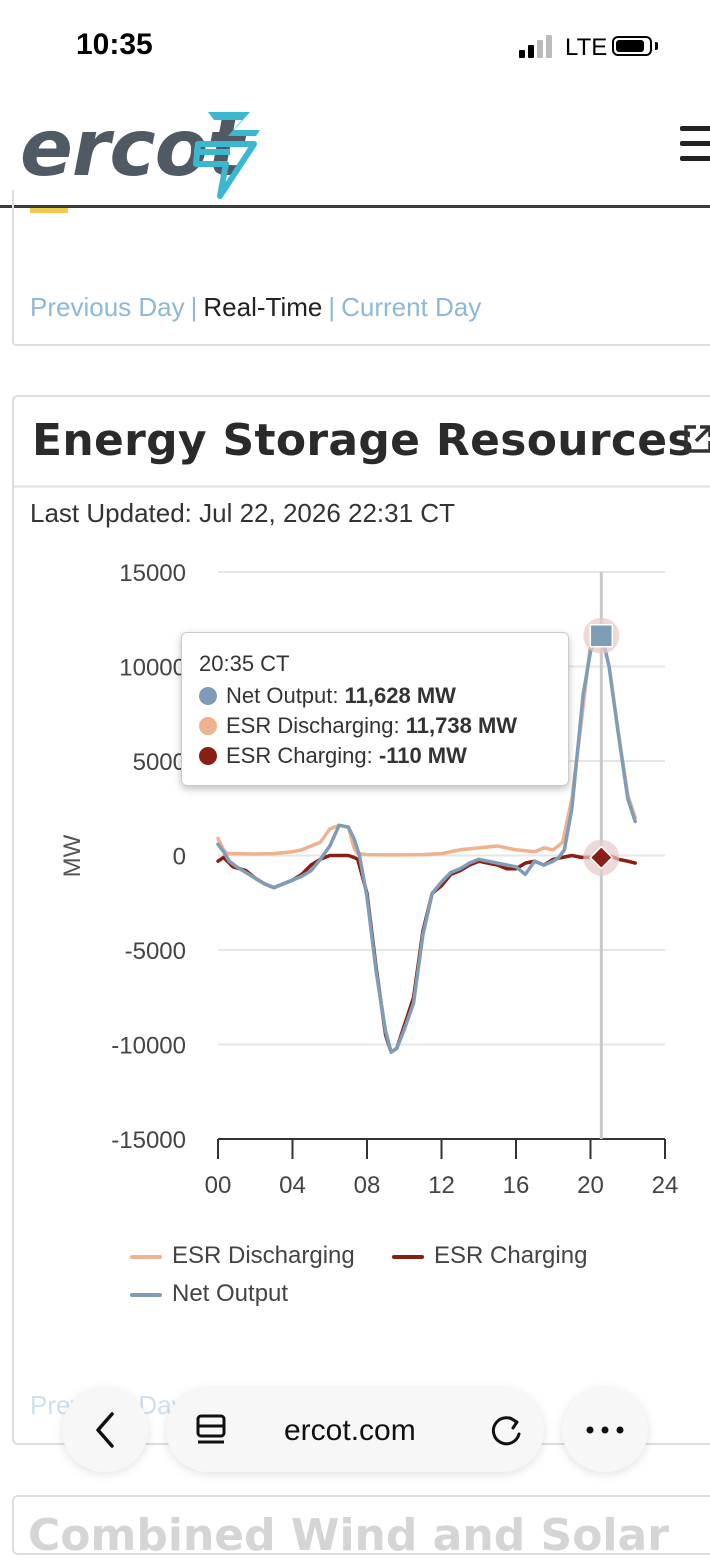  What do you see at coordinates (152, 573) in the screenshot?
I see `y-tick-label: 15000` at bounding box center [152, 573].